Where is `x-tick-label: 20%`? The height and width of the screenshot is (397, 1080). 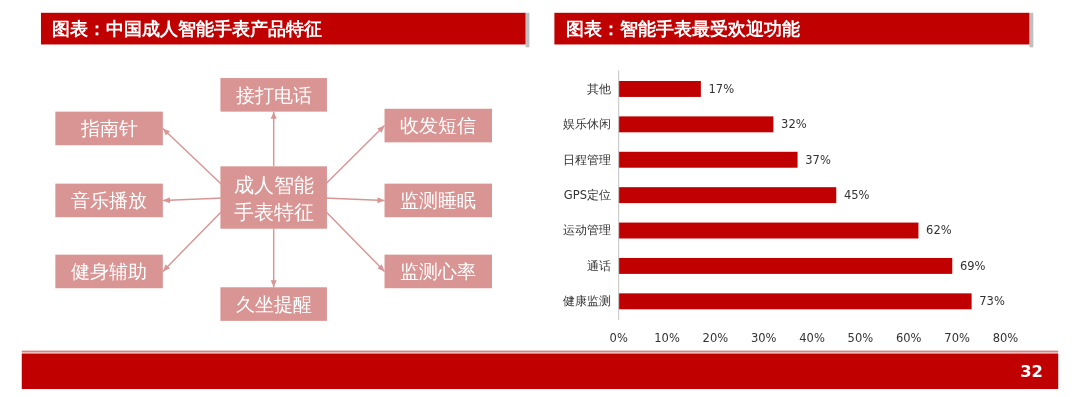
x-tick-label: 20% is located at coordinates (715, 337).